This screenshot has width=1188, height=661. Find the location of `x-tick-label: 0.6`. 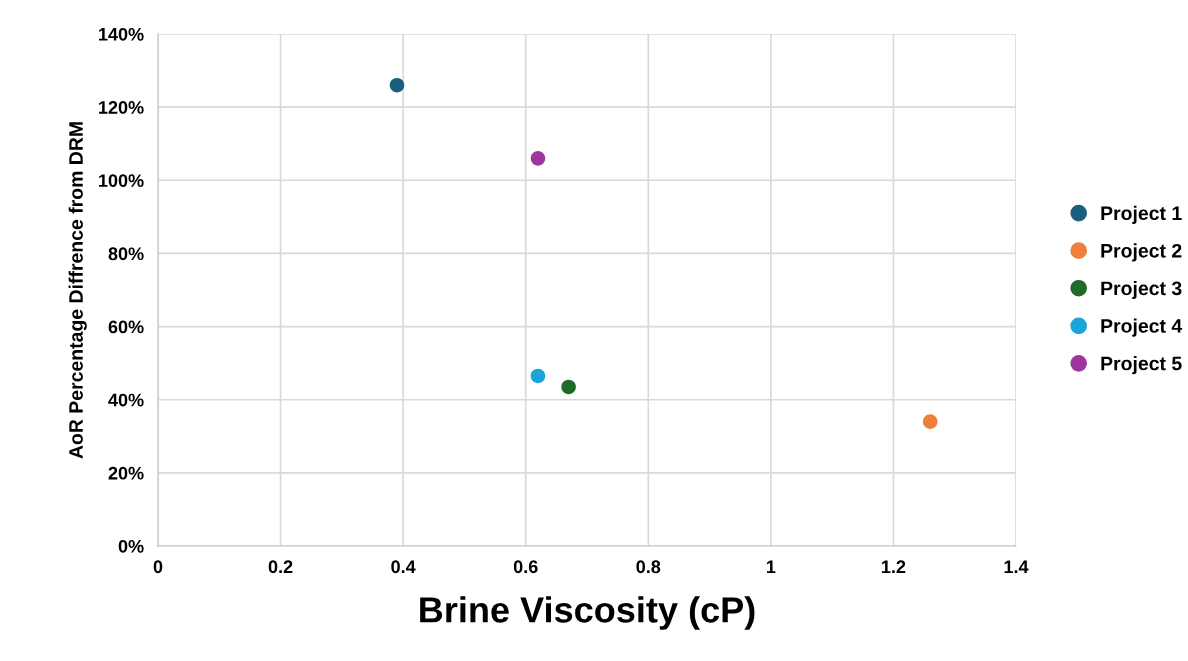

x-tick-label: 0.6 is located at coordinates (525, 567).